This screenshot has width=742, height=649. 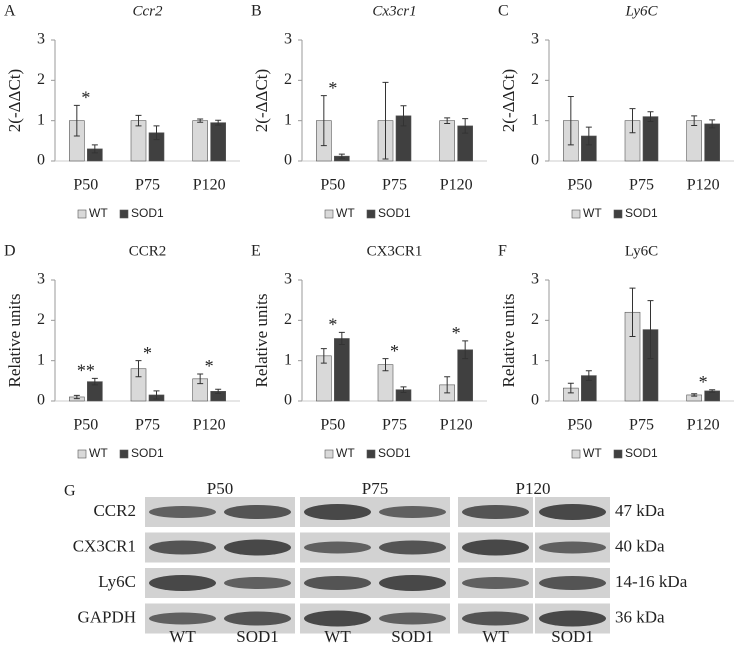 I want to click on timepoint-label: P50, so click(x=220, y=488).